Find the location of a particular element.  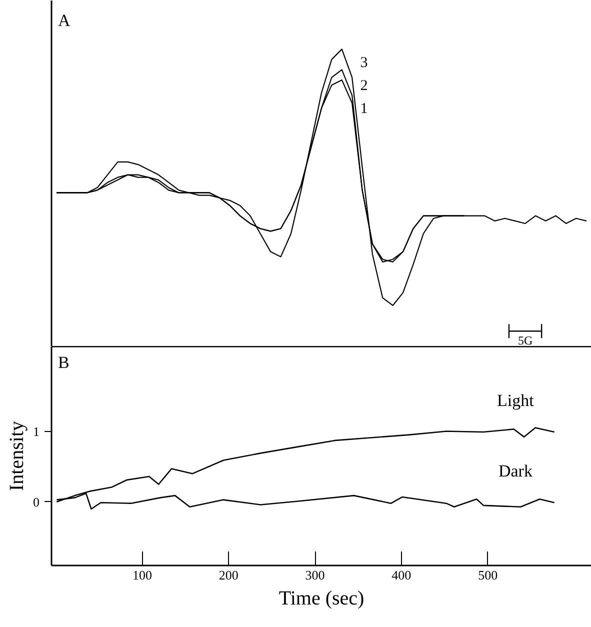

series-label: 1 is located at coordinates (364, 109).